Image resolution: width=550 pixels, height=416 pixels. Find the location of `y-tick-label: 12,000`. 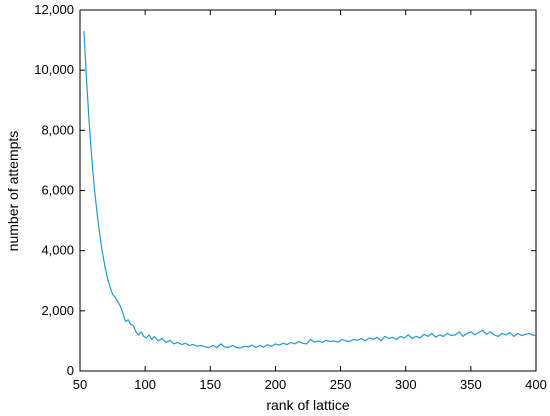

y-tick-label: 12,000 is located at coordinates (54, 9).